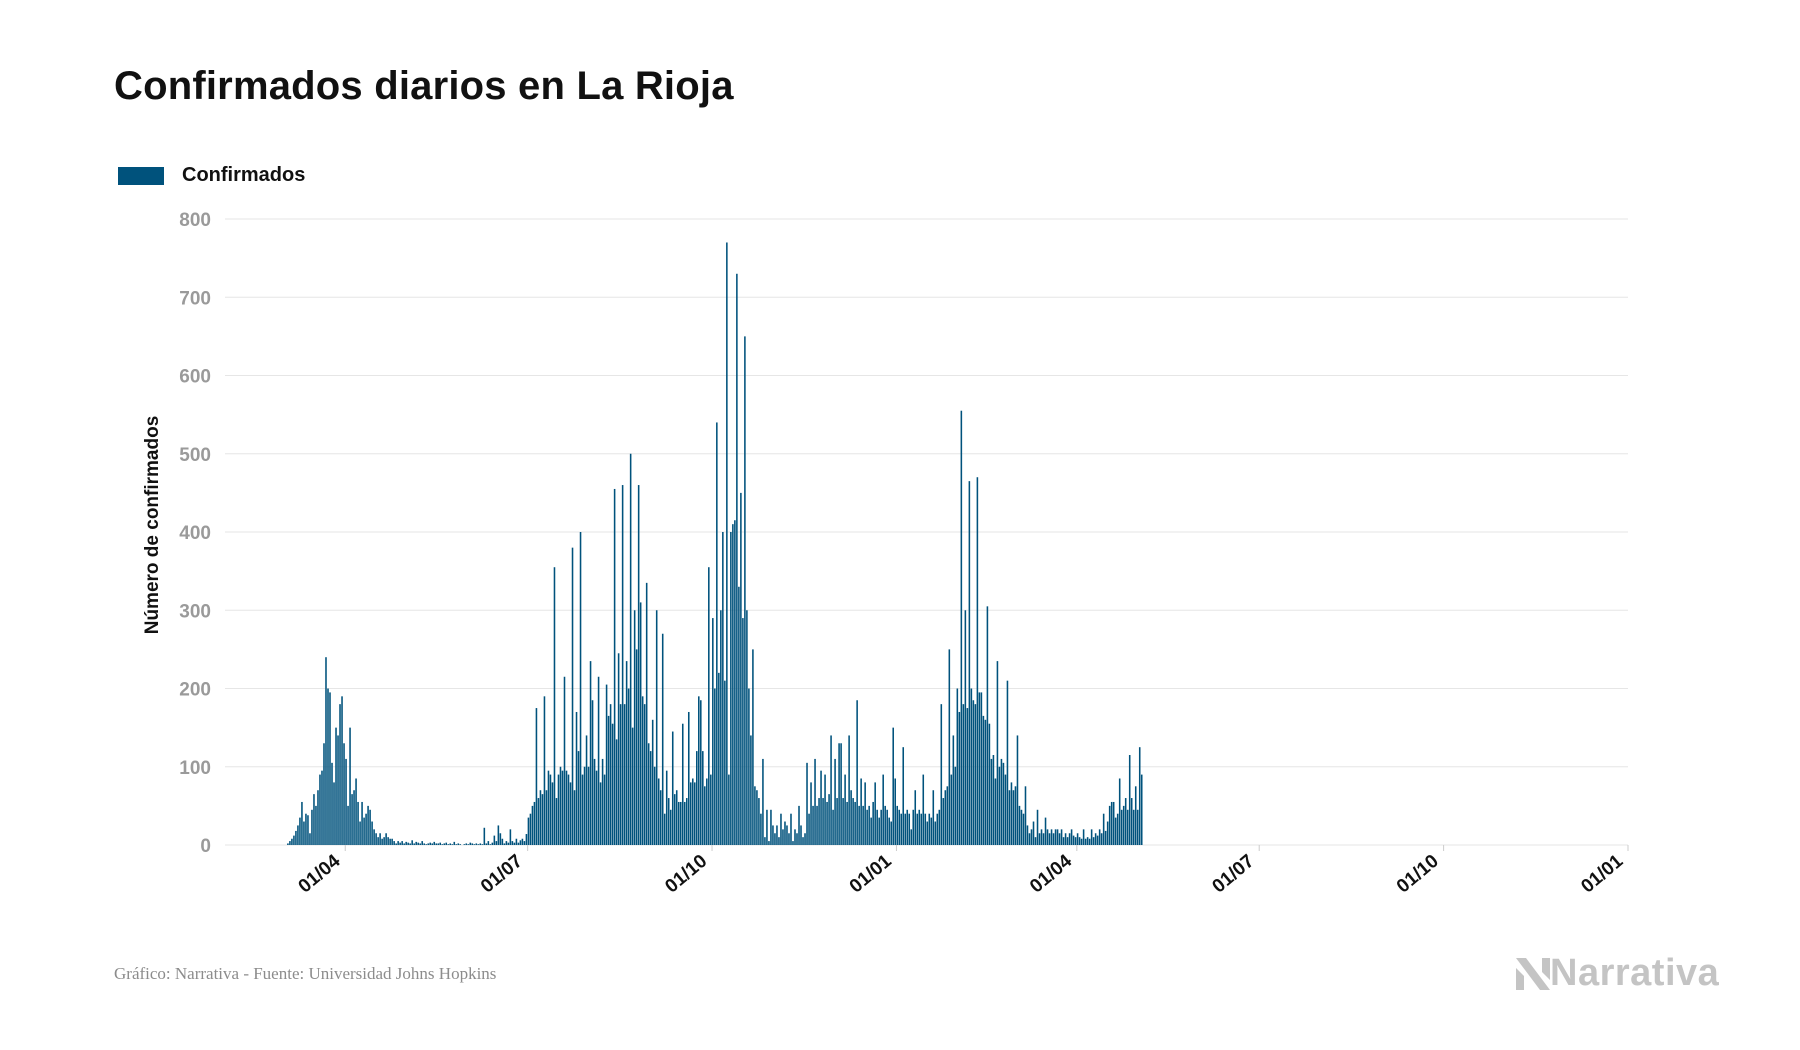 This screenshot has height=1050, width=1800. Describe the element at coordinates (195, 768) in the screenshot. I see `y-tick-label: 100` at that location.